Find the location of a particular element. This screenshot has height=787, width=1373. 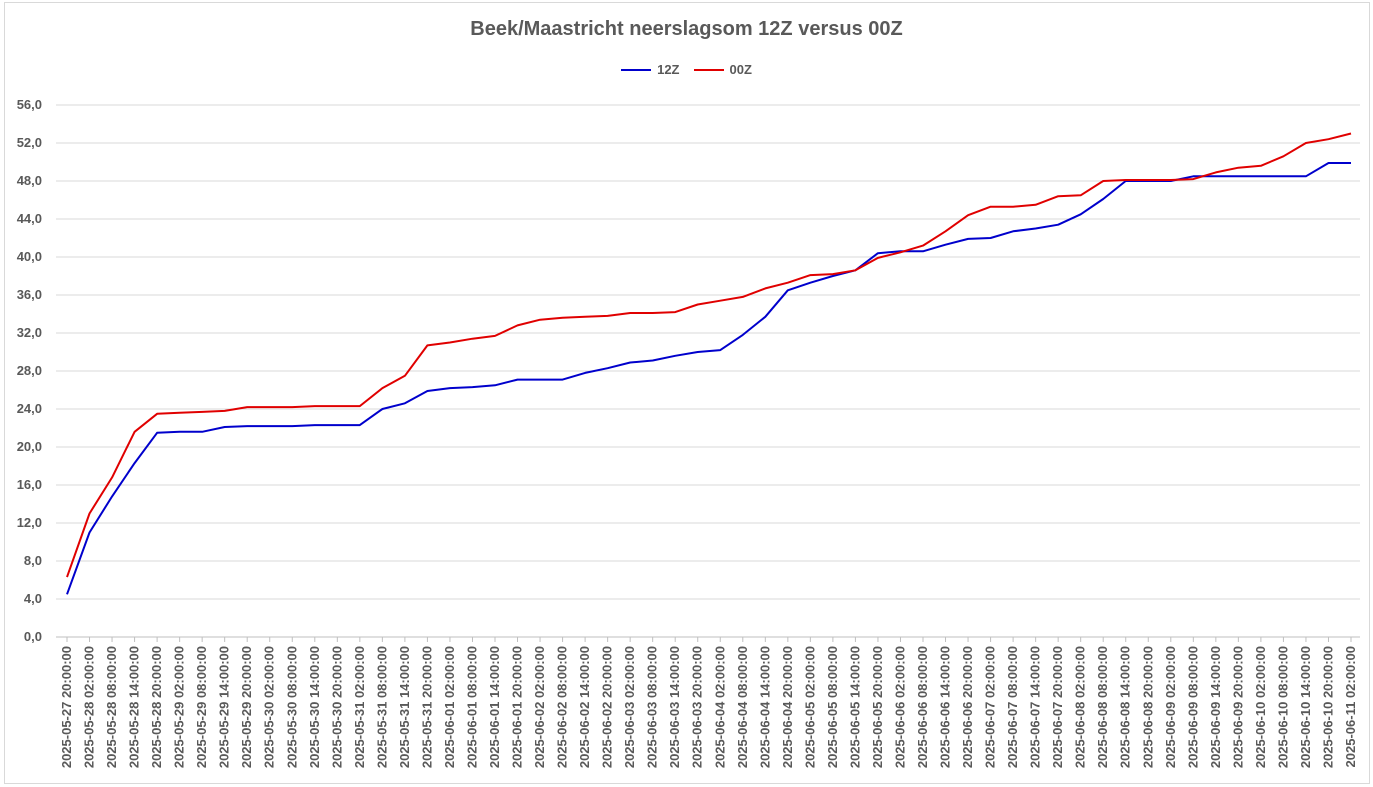

x-tick-label: 2025-06-04 02:00:00 is located at coordinates (719, 707).